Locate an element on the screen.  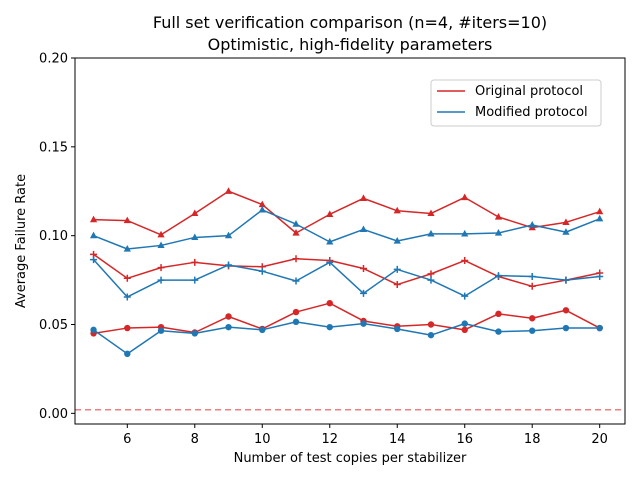
series-modified-triangle is located at coordinates (346, 228).